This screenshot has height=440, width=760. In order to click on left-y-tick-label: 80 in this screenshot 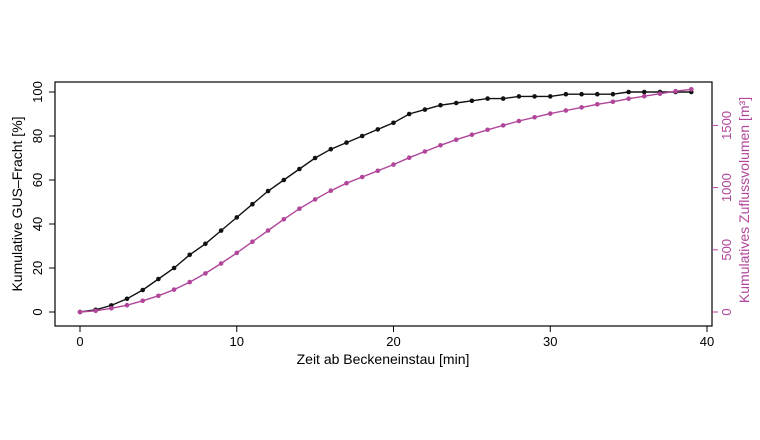, I will do `click(37, 136)`.